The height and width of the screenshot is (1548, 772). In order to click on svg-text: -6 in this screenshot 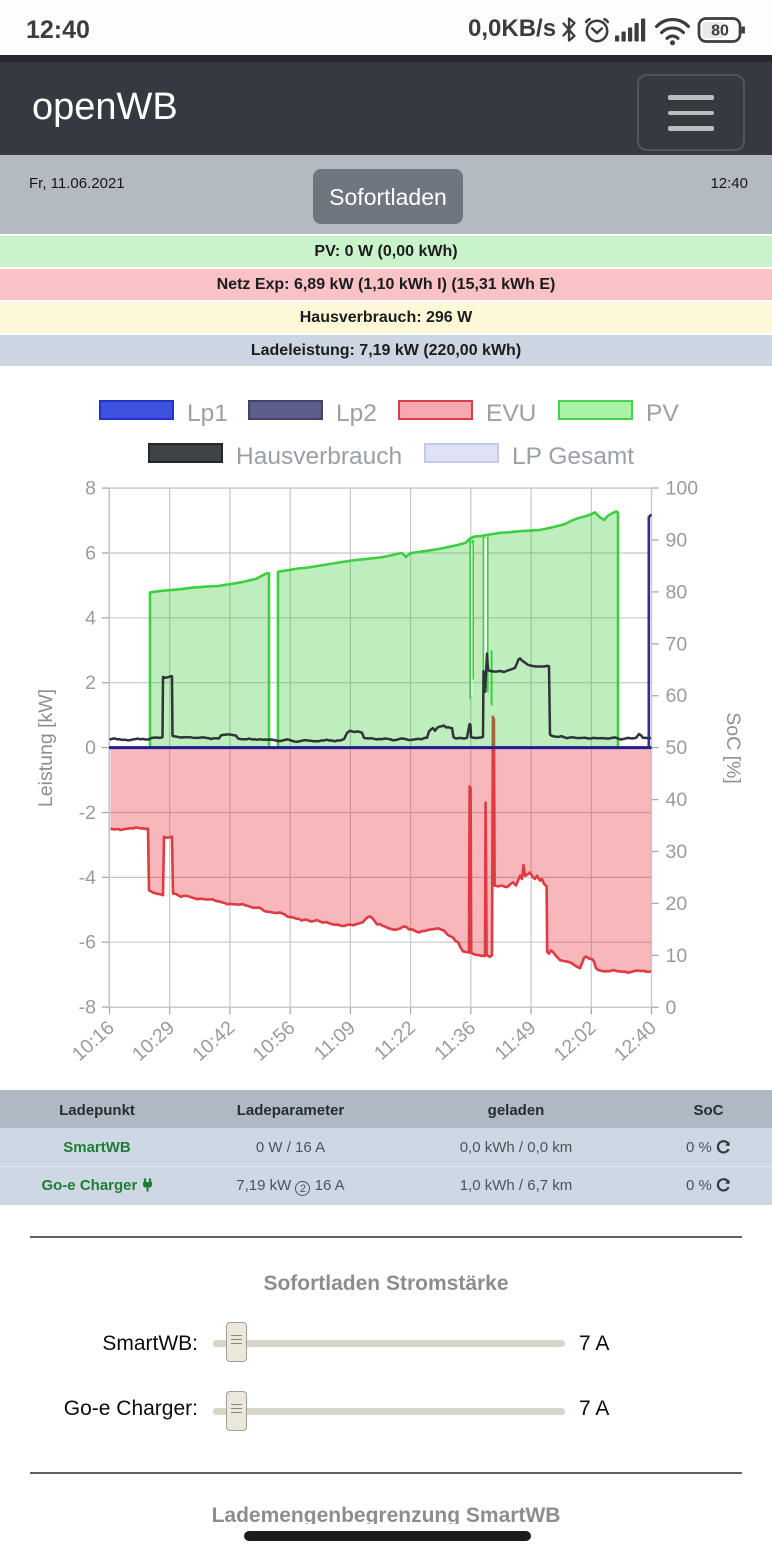, I will do `click(87, 943)`.